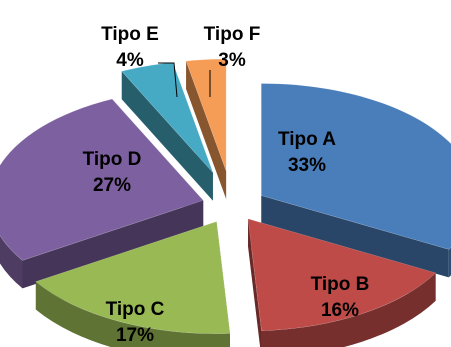 The width and height of the screenshot is (451, 347). I want to click on leader-lines, so click(184, 80).